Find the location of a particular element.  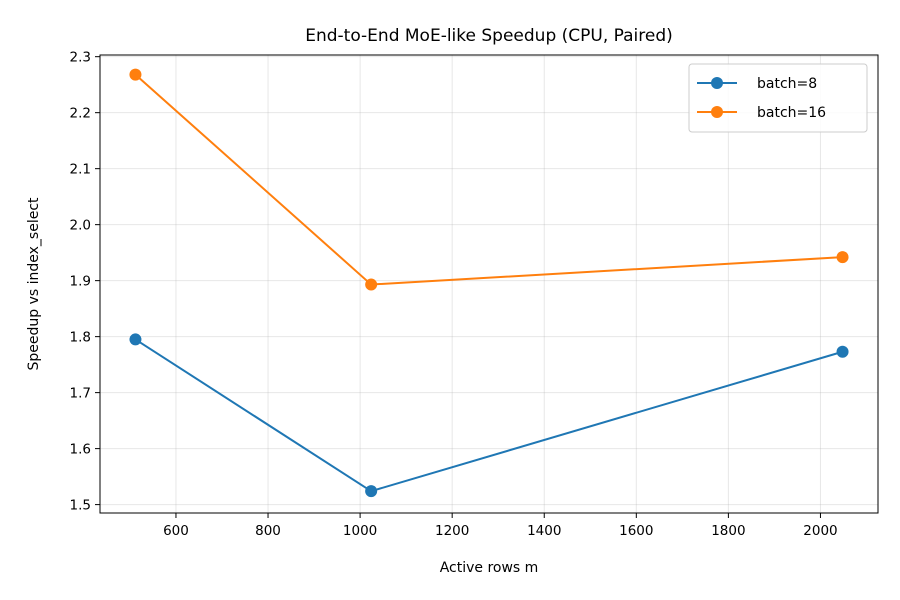

y-axis-label: Speedup vs index_select is located at coordinates (34, 284).